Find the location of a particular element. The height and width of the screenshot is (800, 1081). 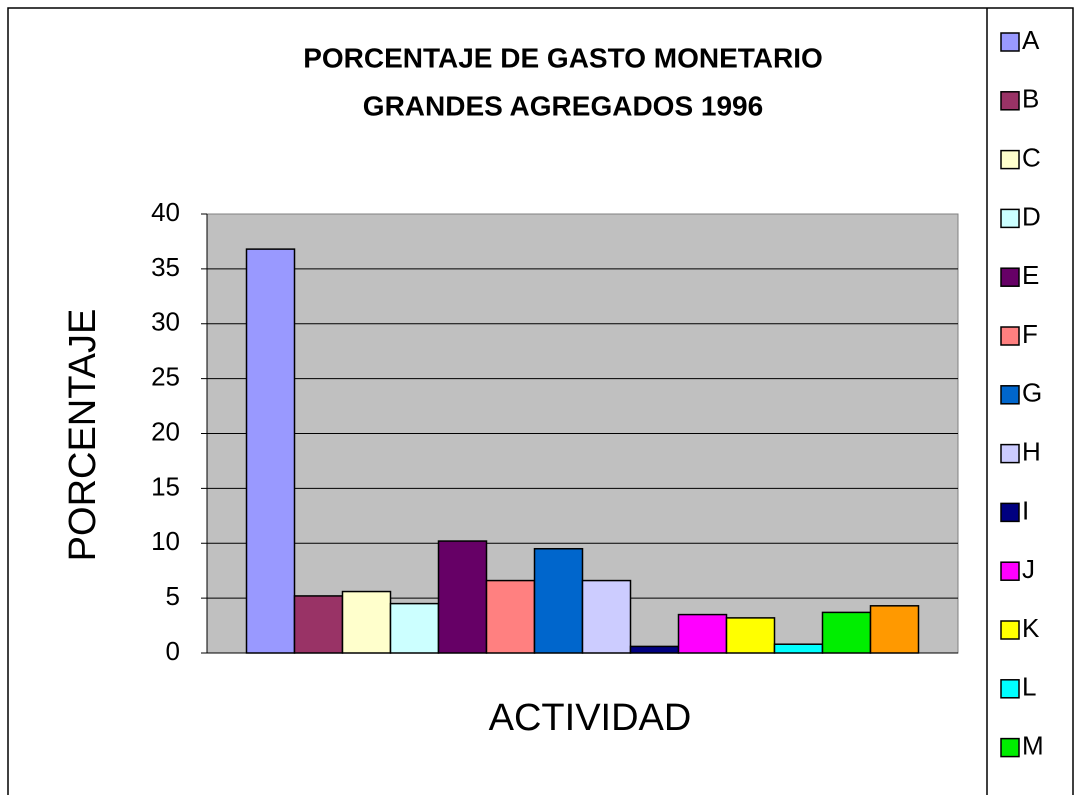

legend-label: C is located at coordinates (1031, 157).